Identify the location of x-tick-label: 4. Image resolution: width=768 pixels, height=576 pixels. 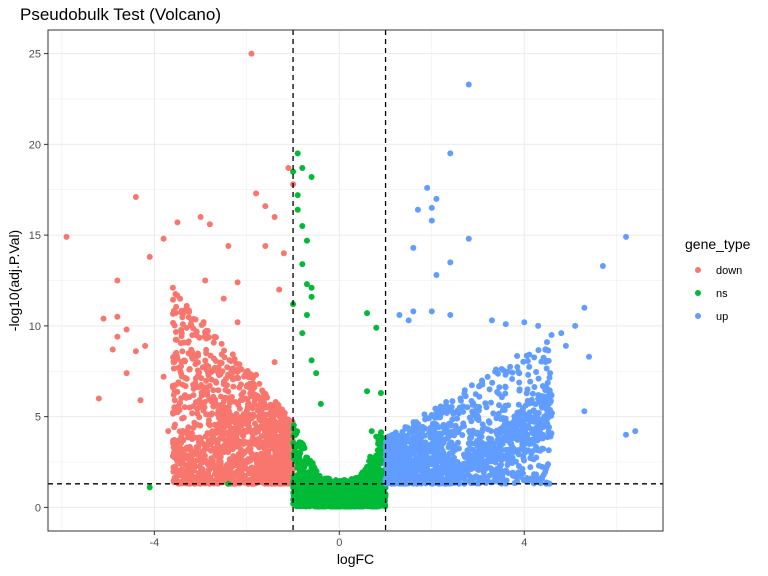
(524, 543).